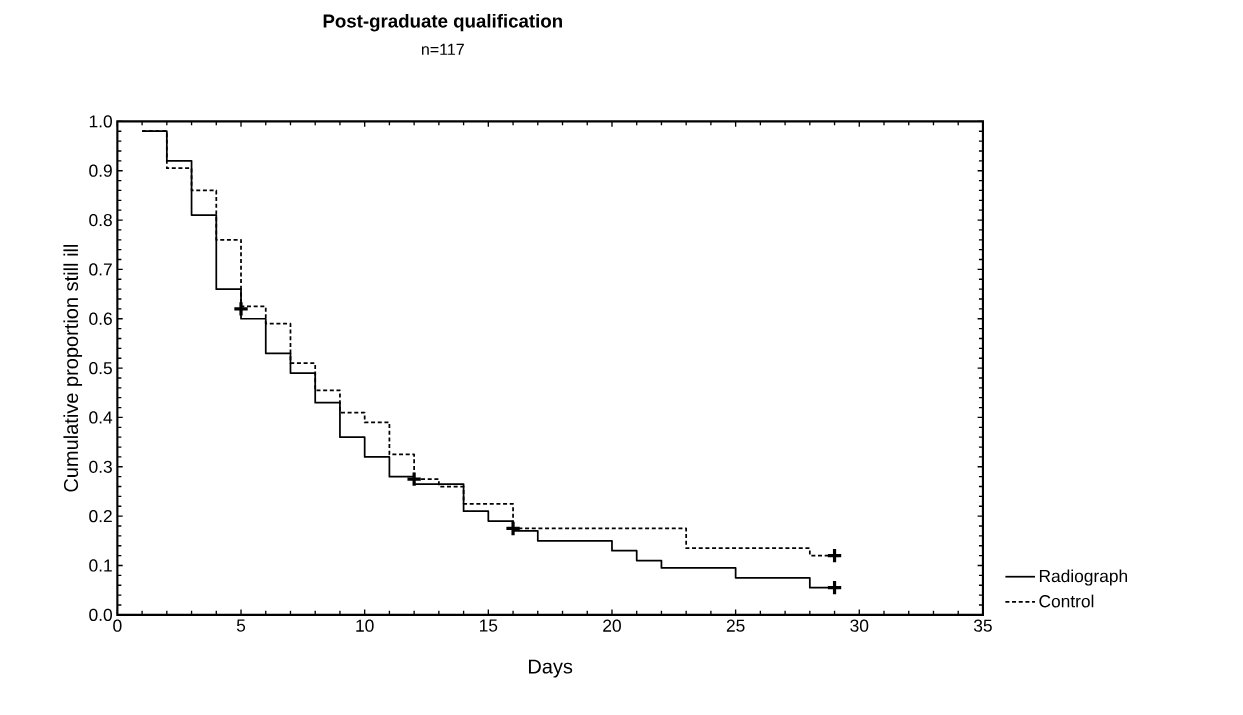 Image resolution: width=1243 pixels, height=715 pixels. Describe the element at coordinates (117, 625) in the screenshot. I see `x-tick-label: 0` at that location.